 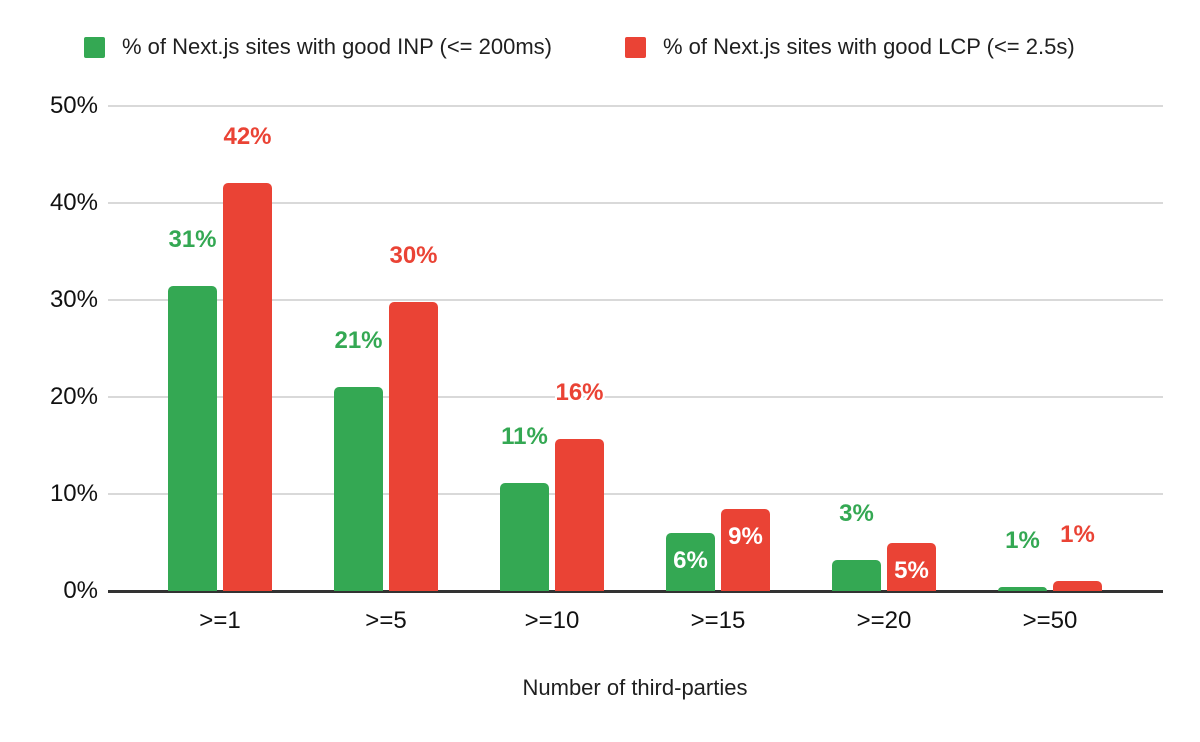 I want to click on x-tick-label: >=5, so click(x=386, y=620).